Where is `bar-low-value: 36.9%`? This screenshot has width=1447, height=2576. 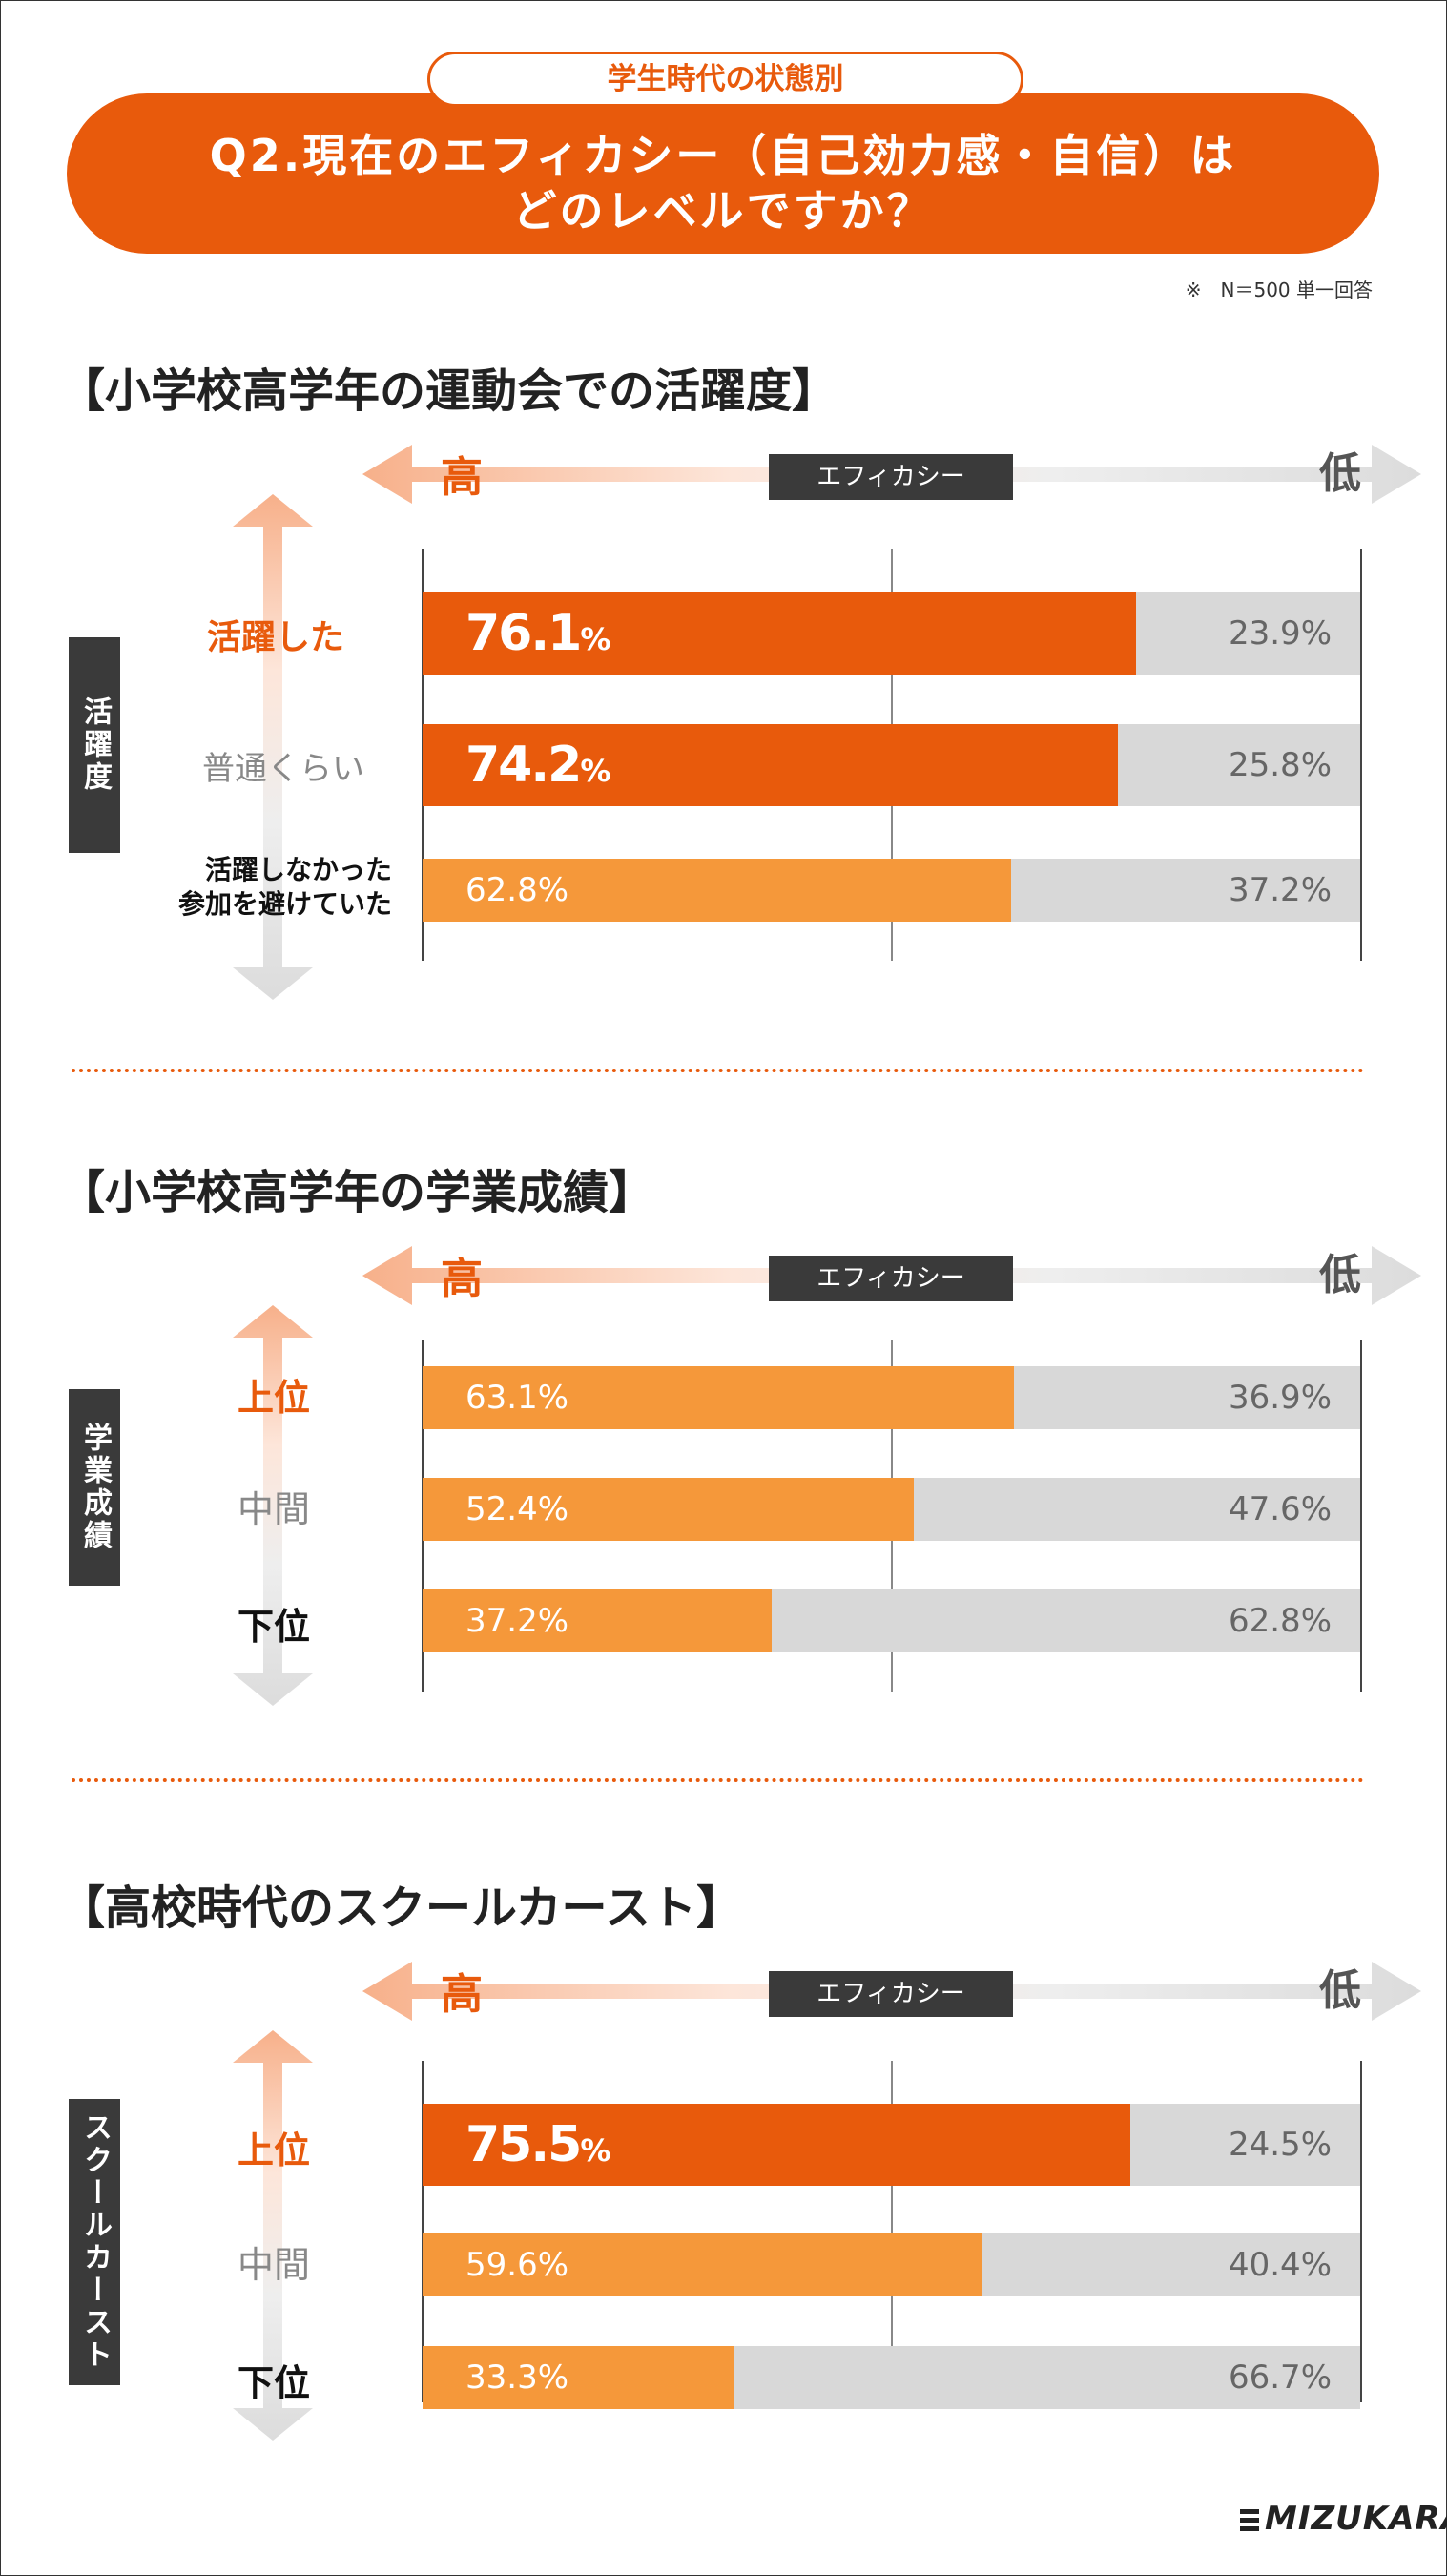 bar-low-value: 36.9% is located at coordinates (1280, 1398).